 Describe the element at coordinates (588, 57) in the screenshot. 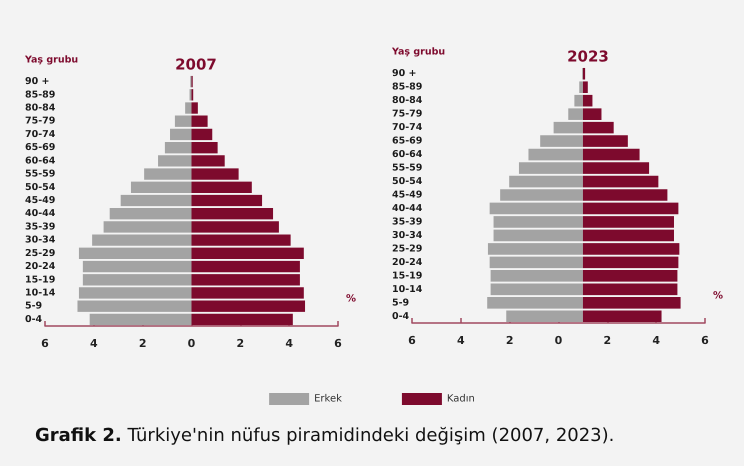

I see `chart-title: 2023` at that location.